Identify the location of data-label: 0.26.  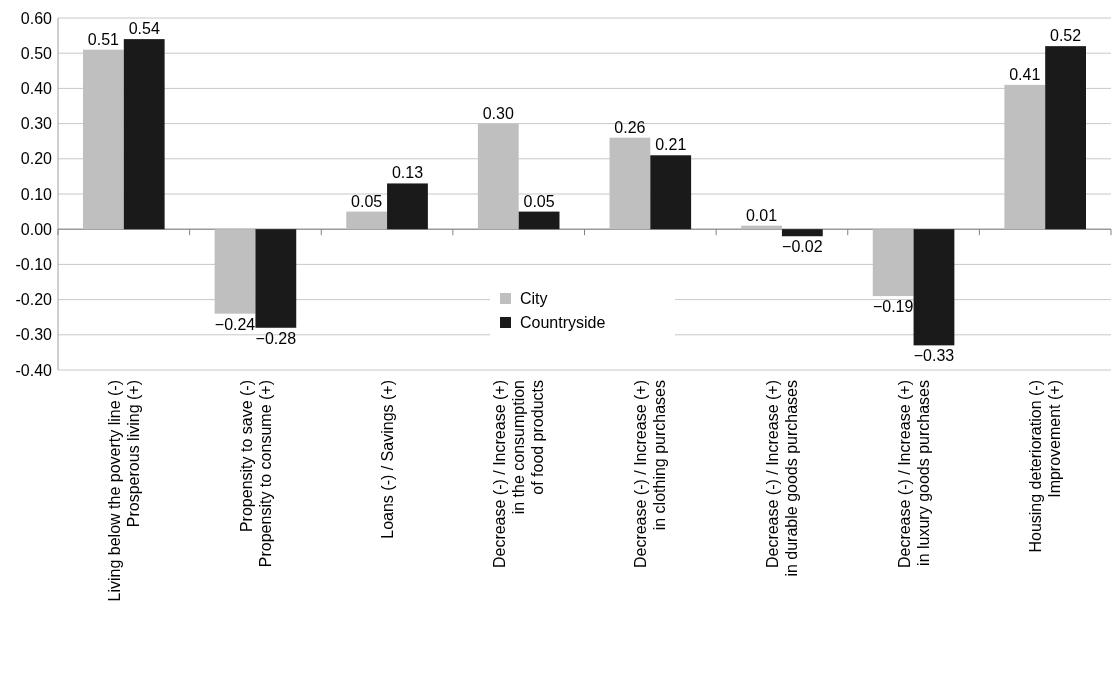
(630, 127).